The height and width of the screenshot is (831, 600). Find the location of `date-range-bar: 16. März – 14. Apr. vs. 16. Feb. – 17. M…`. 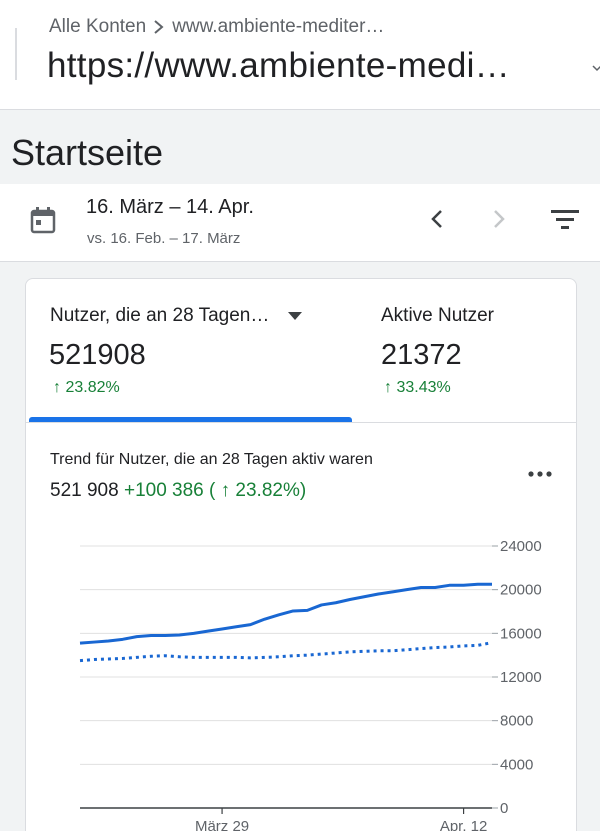

date-range-bar: 16. März – 14. Apr. vs. 16. Feb. – 17. M… is located at coordinates (300, 223).